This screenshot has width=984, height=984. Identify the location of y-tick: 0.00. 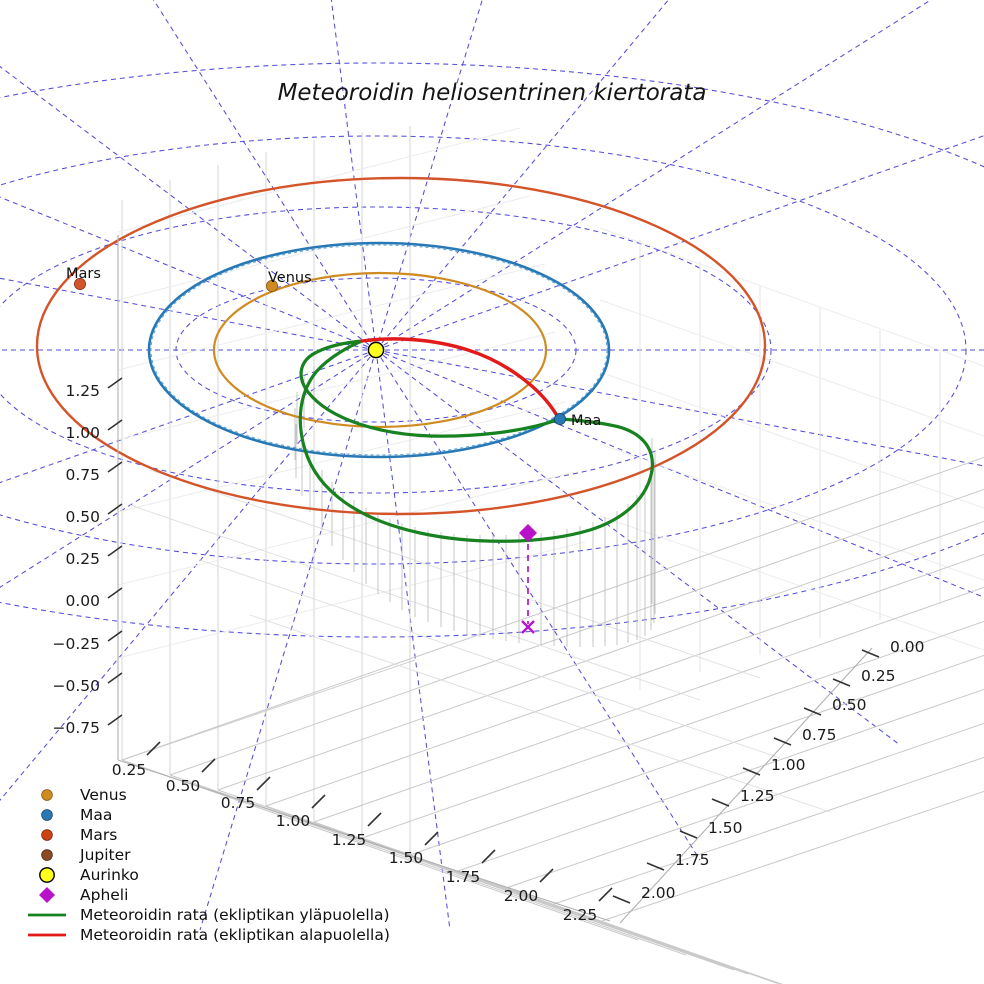
(907, 647).